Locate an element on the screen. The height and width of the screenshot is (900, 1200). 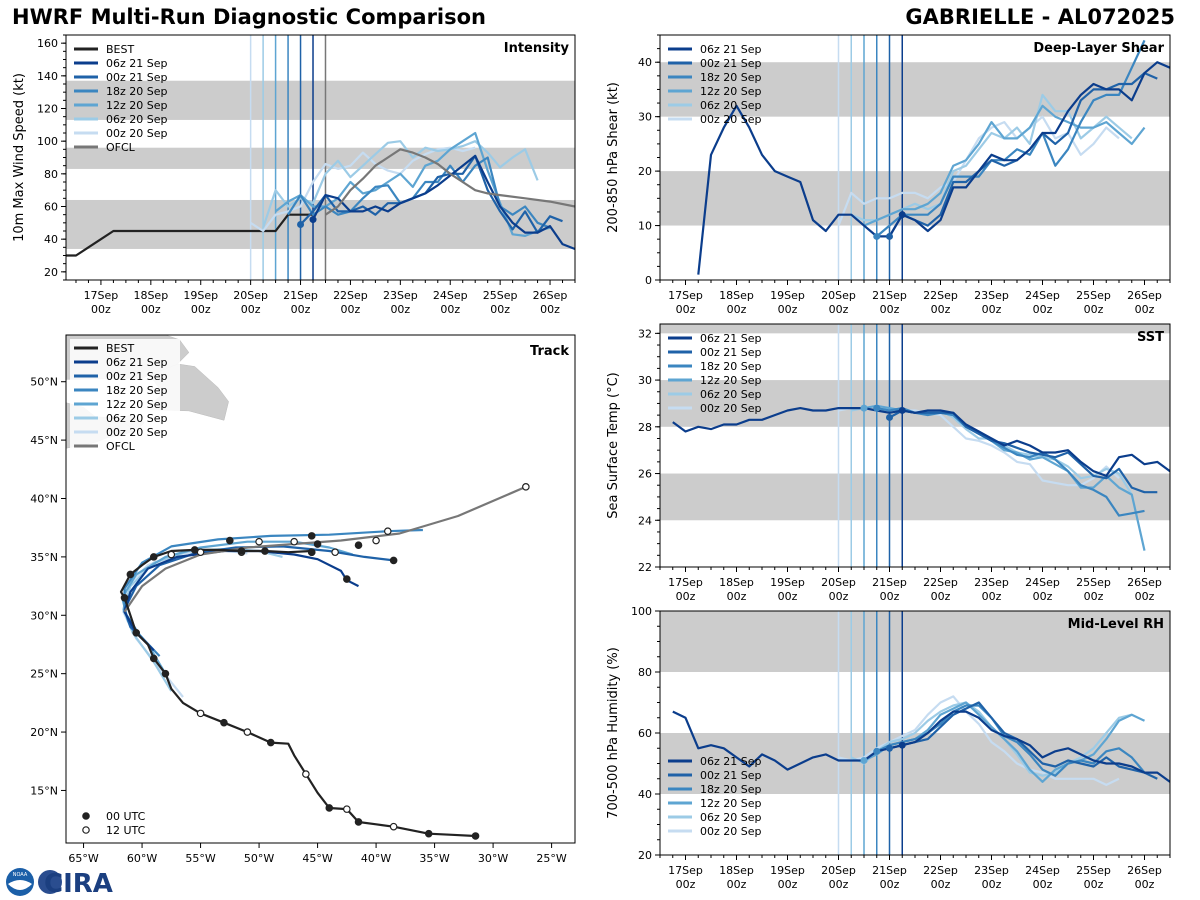
track-legend-entry: 00z 20 Sep is located at coordinates (137, 432).